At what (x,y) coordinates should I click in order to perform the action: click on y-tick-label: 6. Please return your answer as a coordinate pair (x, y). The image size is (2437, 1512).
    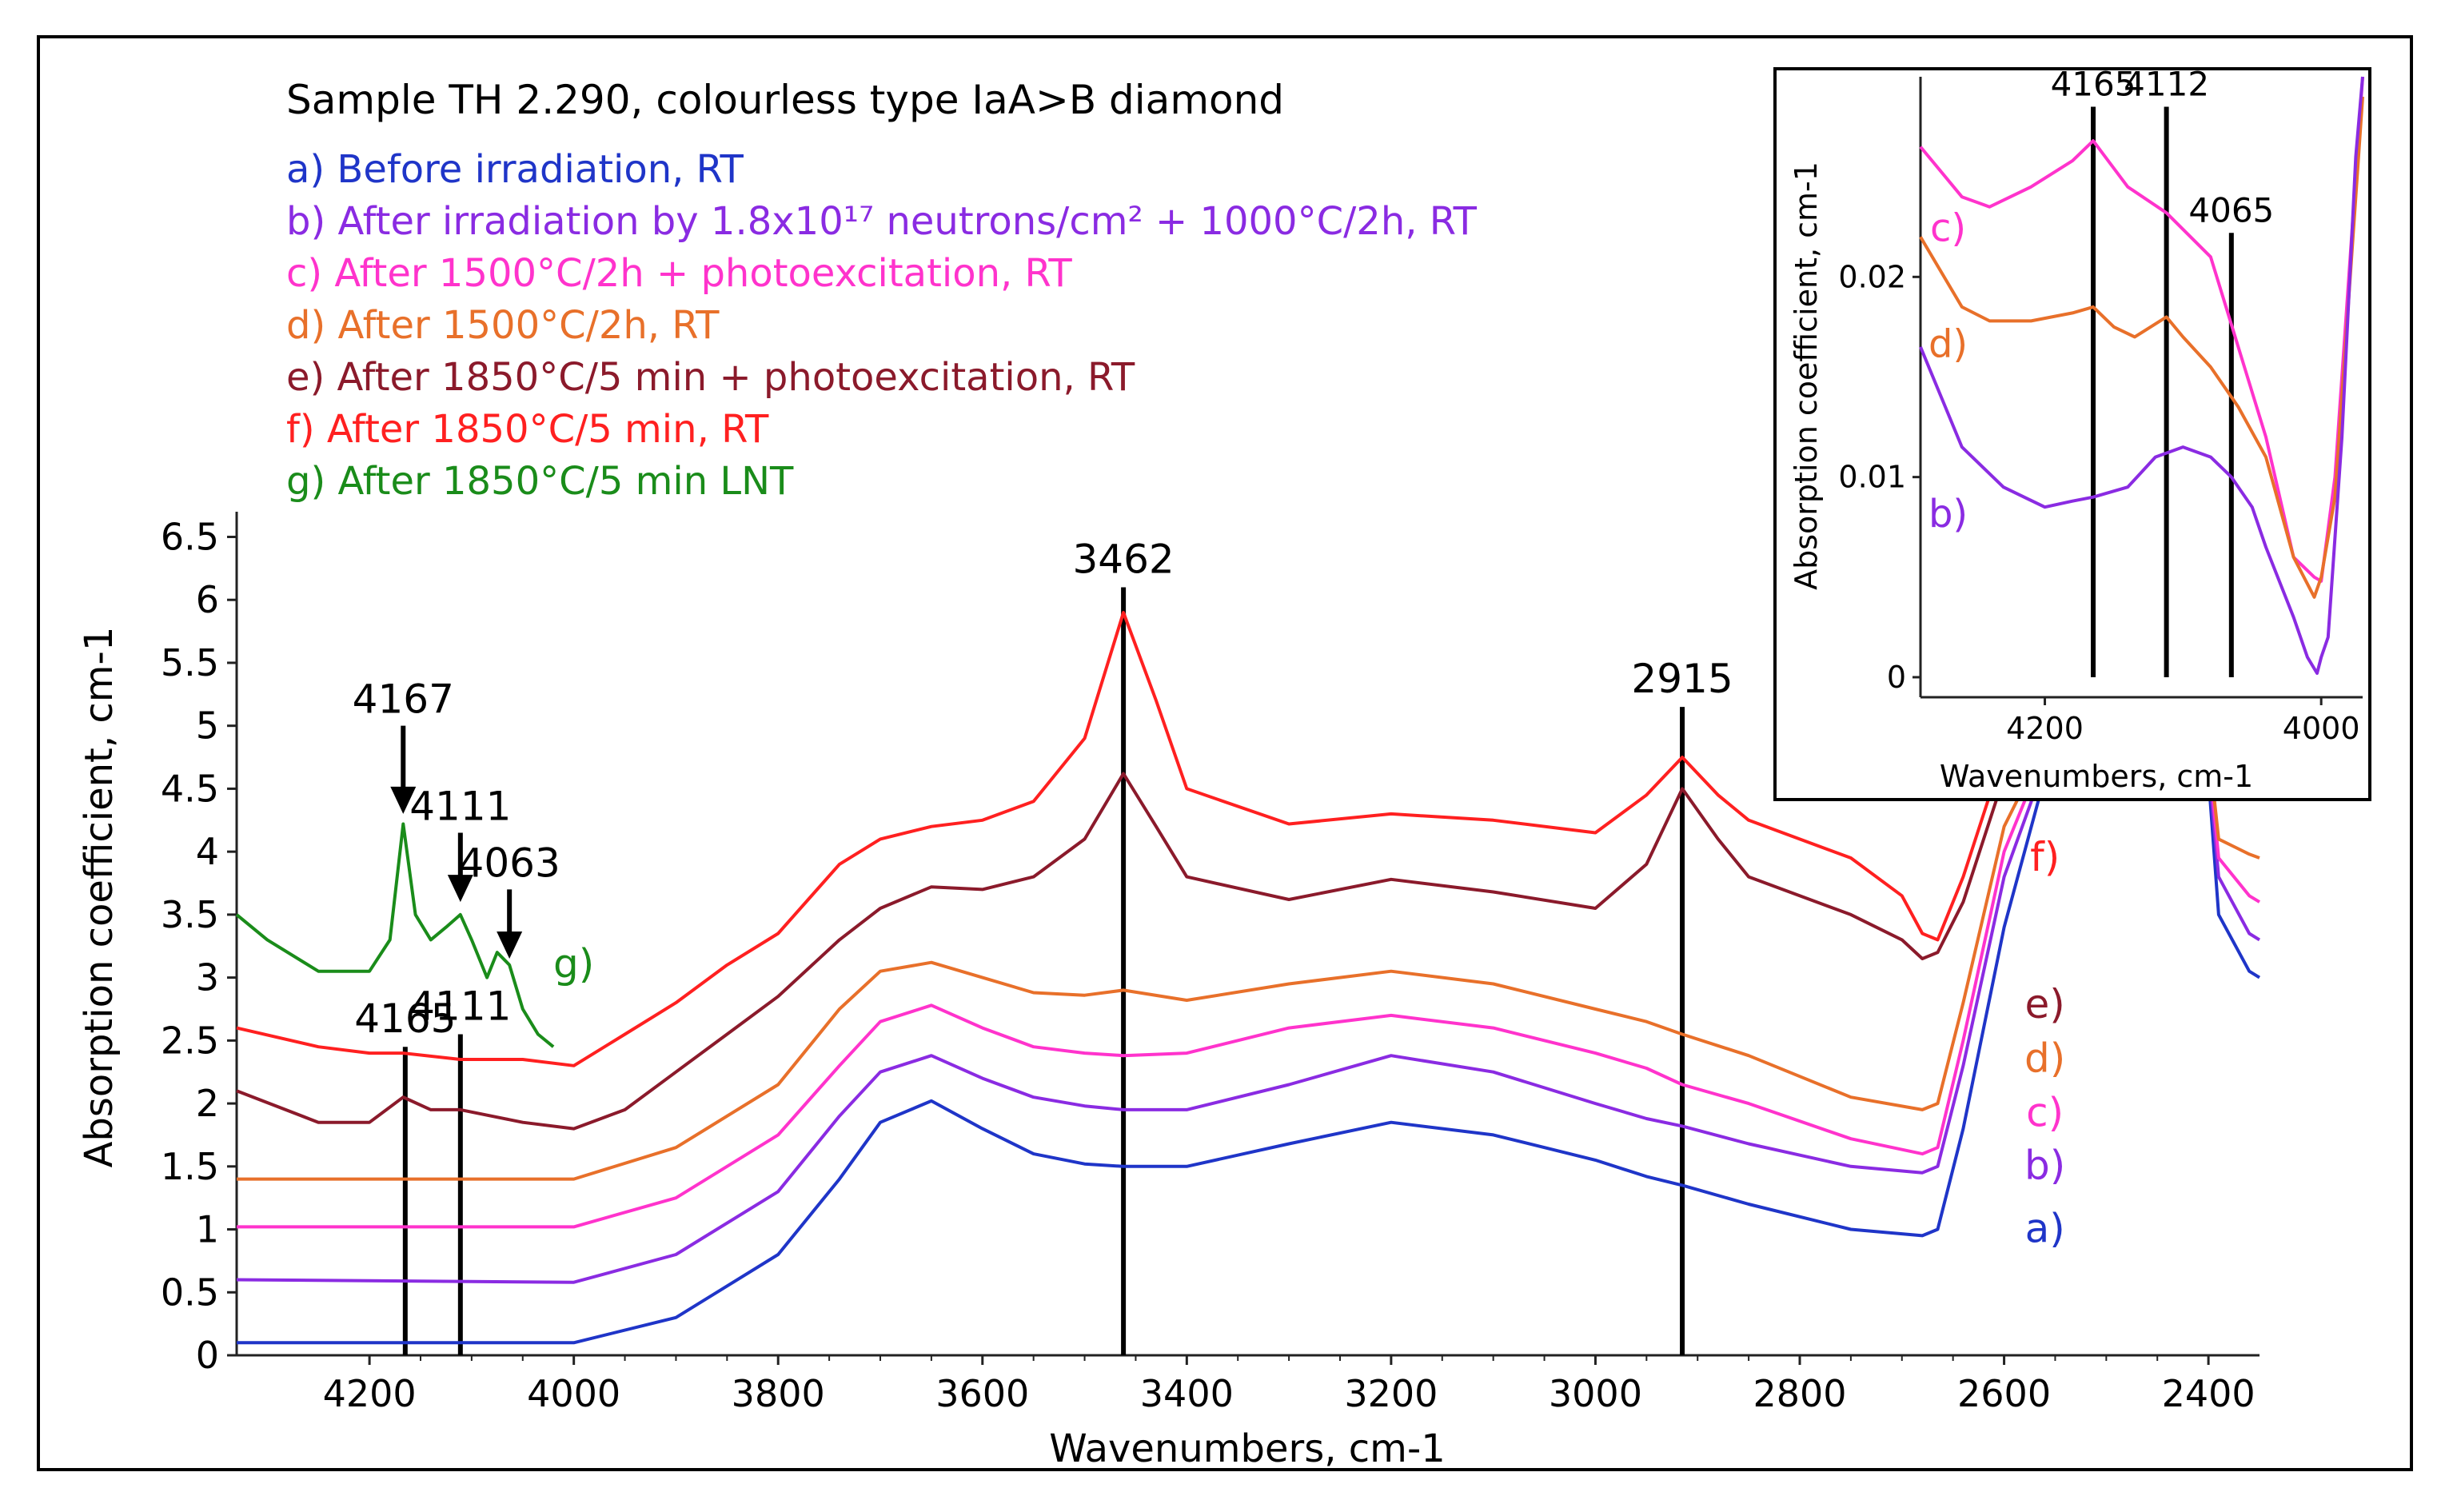
    Looking at the image, I should click on (207, 599).